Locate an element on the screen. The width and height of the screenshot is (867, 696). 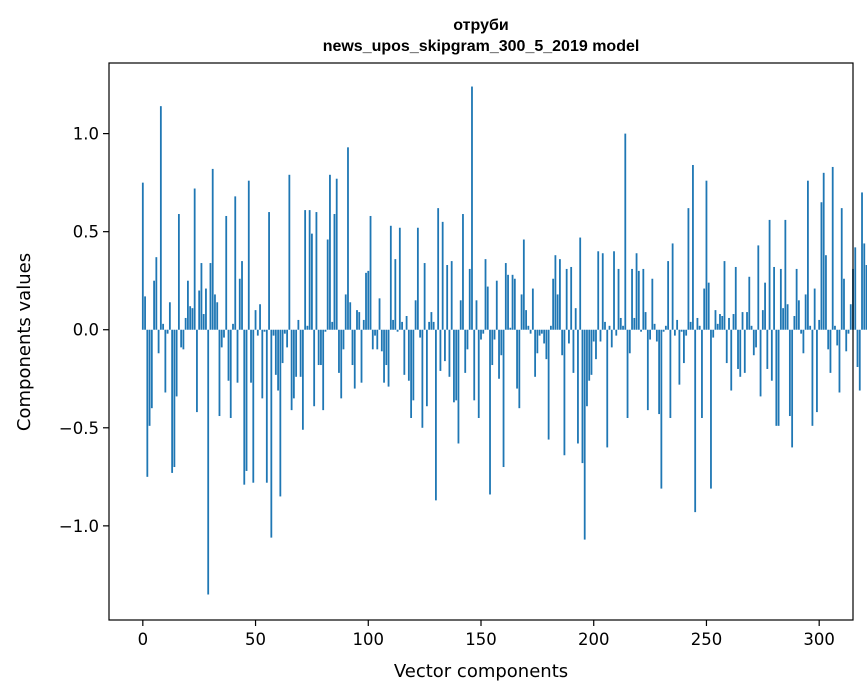
x-tick-label: 0 is located at coordinates (143, 639).